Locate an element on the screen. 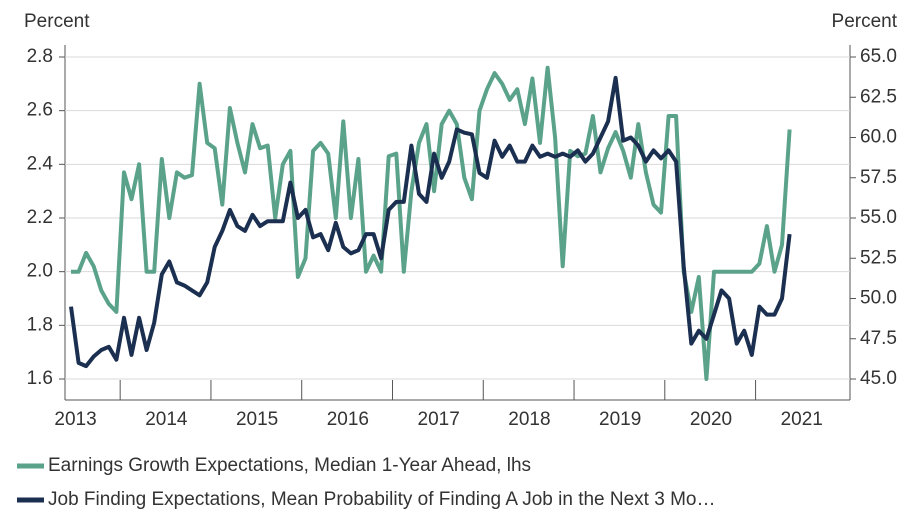 The width and height of the screenshot is (924, 511). y2-tick-label: 50.0 is located at coordinates (878, 298).